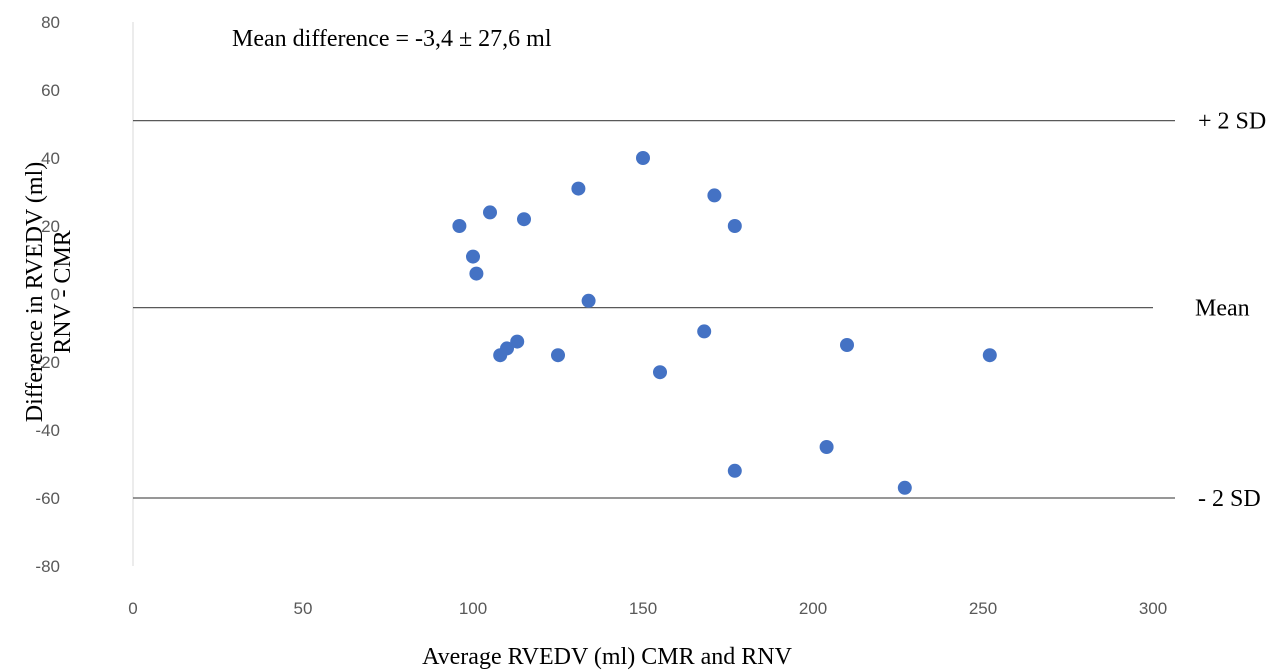 This screenshot has width=1287, height=671. I want to click on y-tick-label: -40, so click(47, 430).